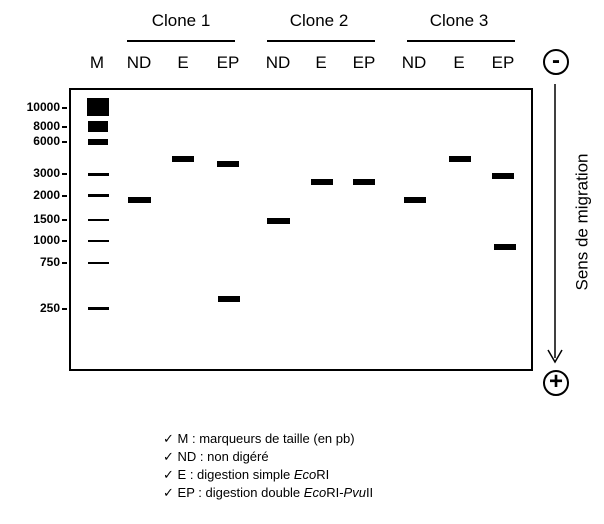  Describe the element at coordinates (64, 196) in the screenshot. I see `size-tick-2000` at that location.